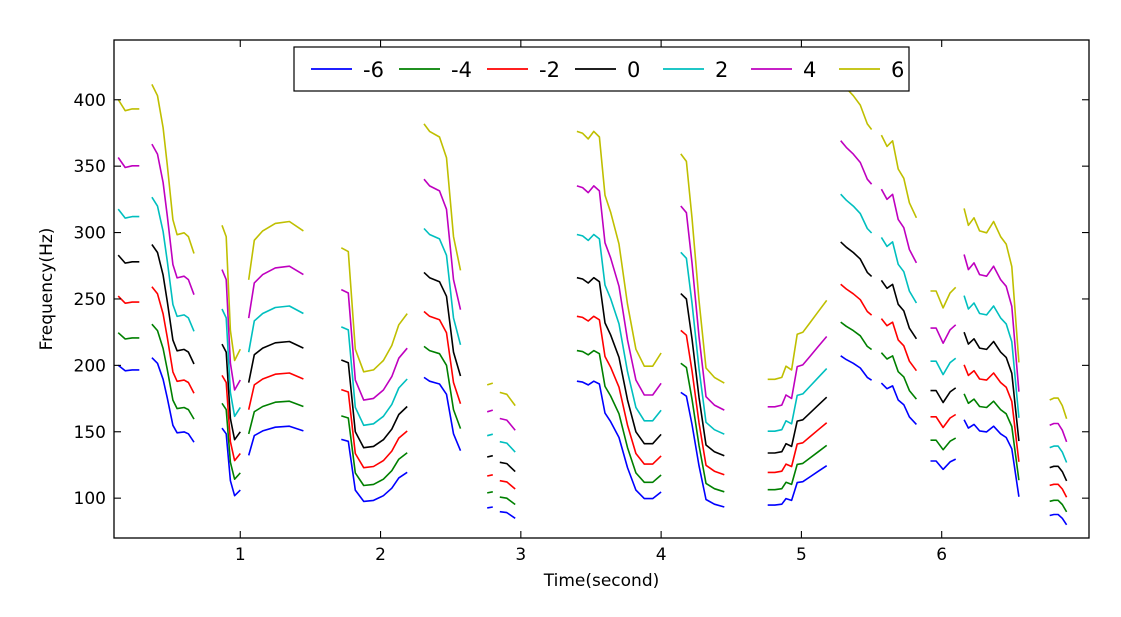 Image resolution: width=1121 pixels, height=617 pixels. I want to click on y-tick-label: 200, so click(90, 366).